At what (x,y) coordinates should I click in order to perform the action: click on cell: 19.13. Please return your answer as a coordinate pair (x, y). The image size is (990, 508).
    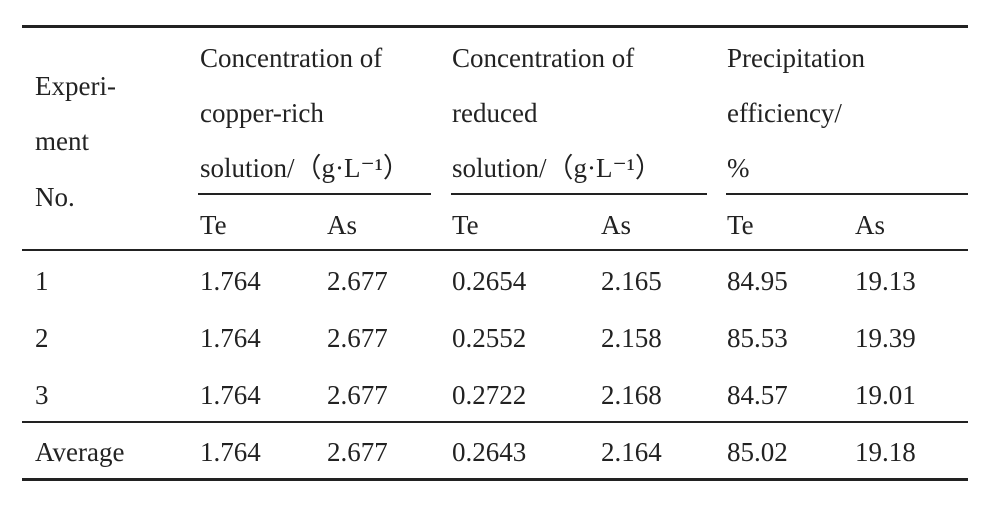
    Looking at the image, I should click on (885, 281).